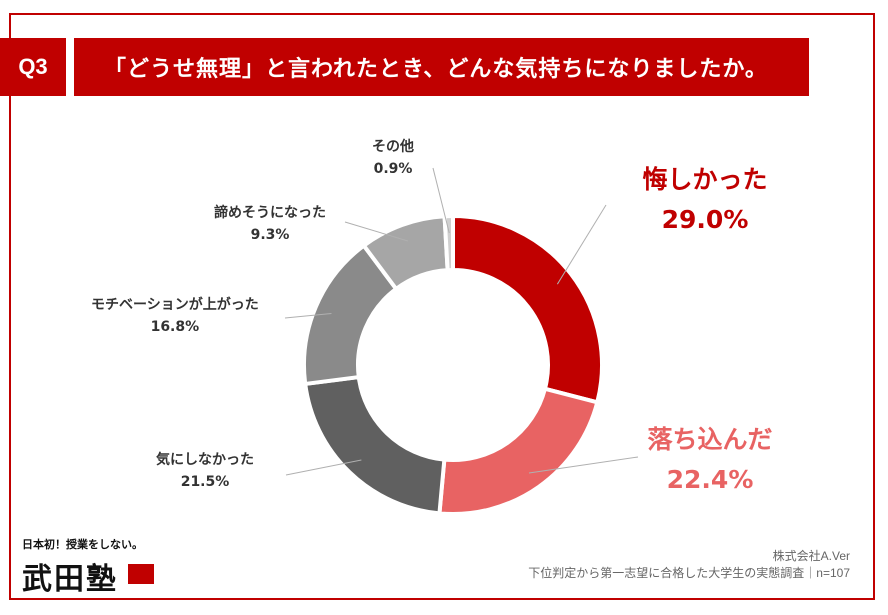 This screenshot has width=888, height=615. What do you see at coordinates (175, 305) in the screenshot?
I see `slice-label-name-3: モチベーションが上がった` at bounding box center [175, 305].